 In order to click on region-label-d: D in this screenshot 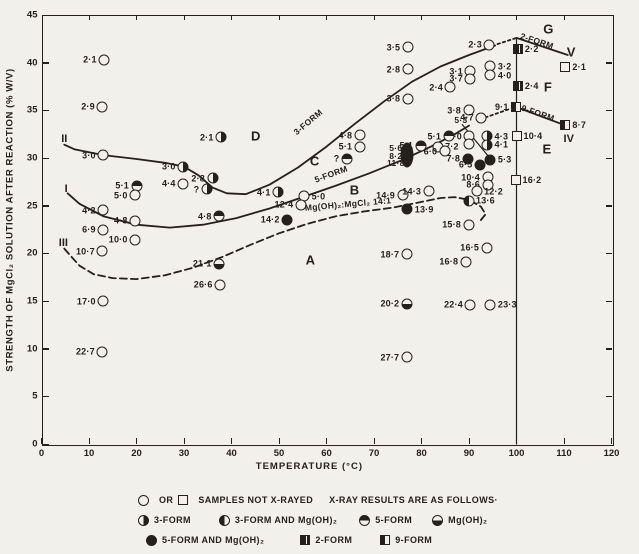, I will do `click(256, 136)`.